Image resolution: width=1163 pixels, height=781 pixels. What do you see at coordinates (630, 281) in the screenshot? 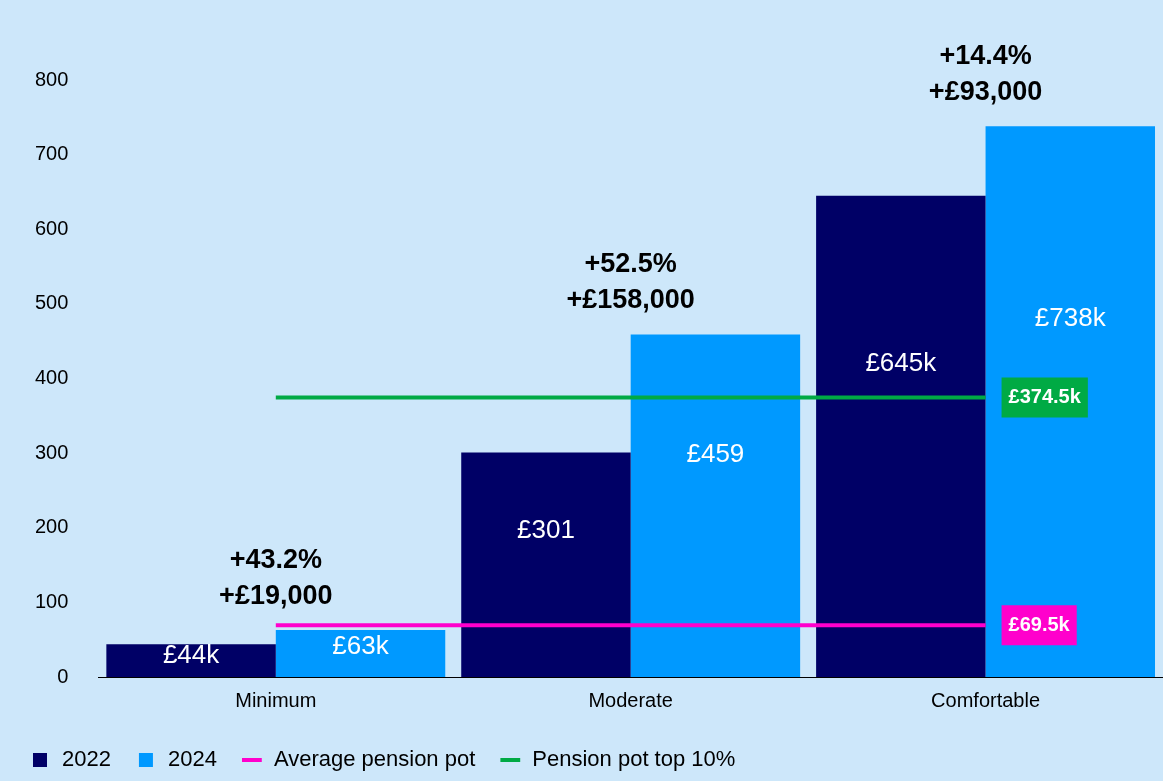
I see `annotation: +52.5% +£158,000` at bounding box center [630, 281].